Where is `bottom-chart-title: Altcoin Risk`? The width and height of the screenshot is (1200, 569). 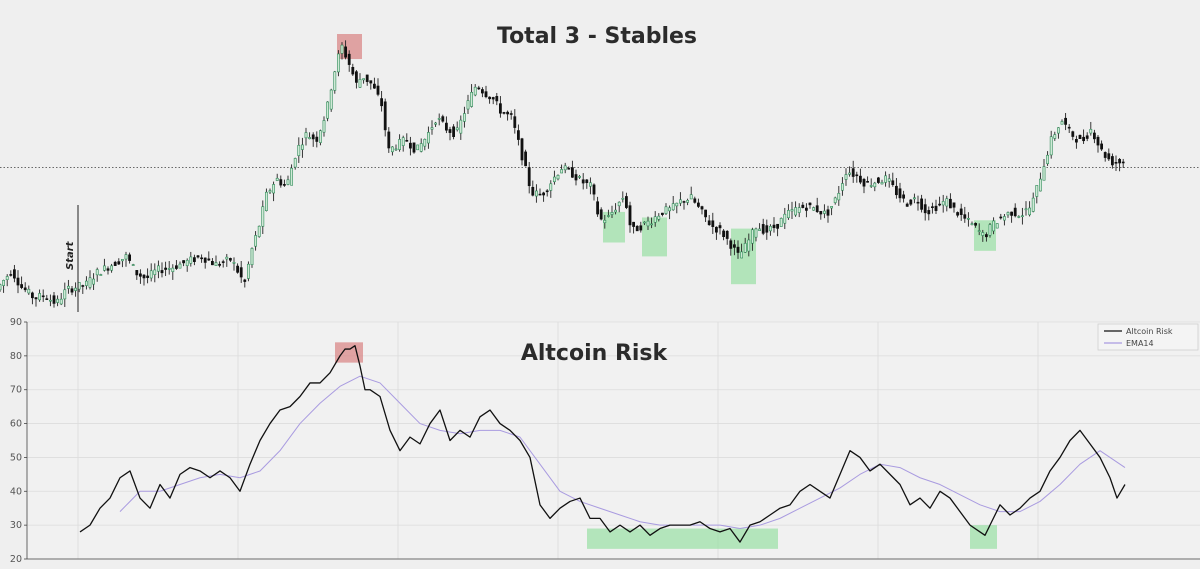 bottom-chart-title: Altcoin Risk is located at coordinates (595, 353).